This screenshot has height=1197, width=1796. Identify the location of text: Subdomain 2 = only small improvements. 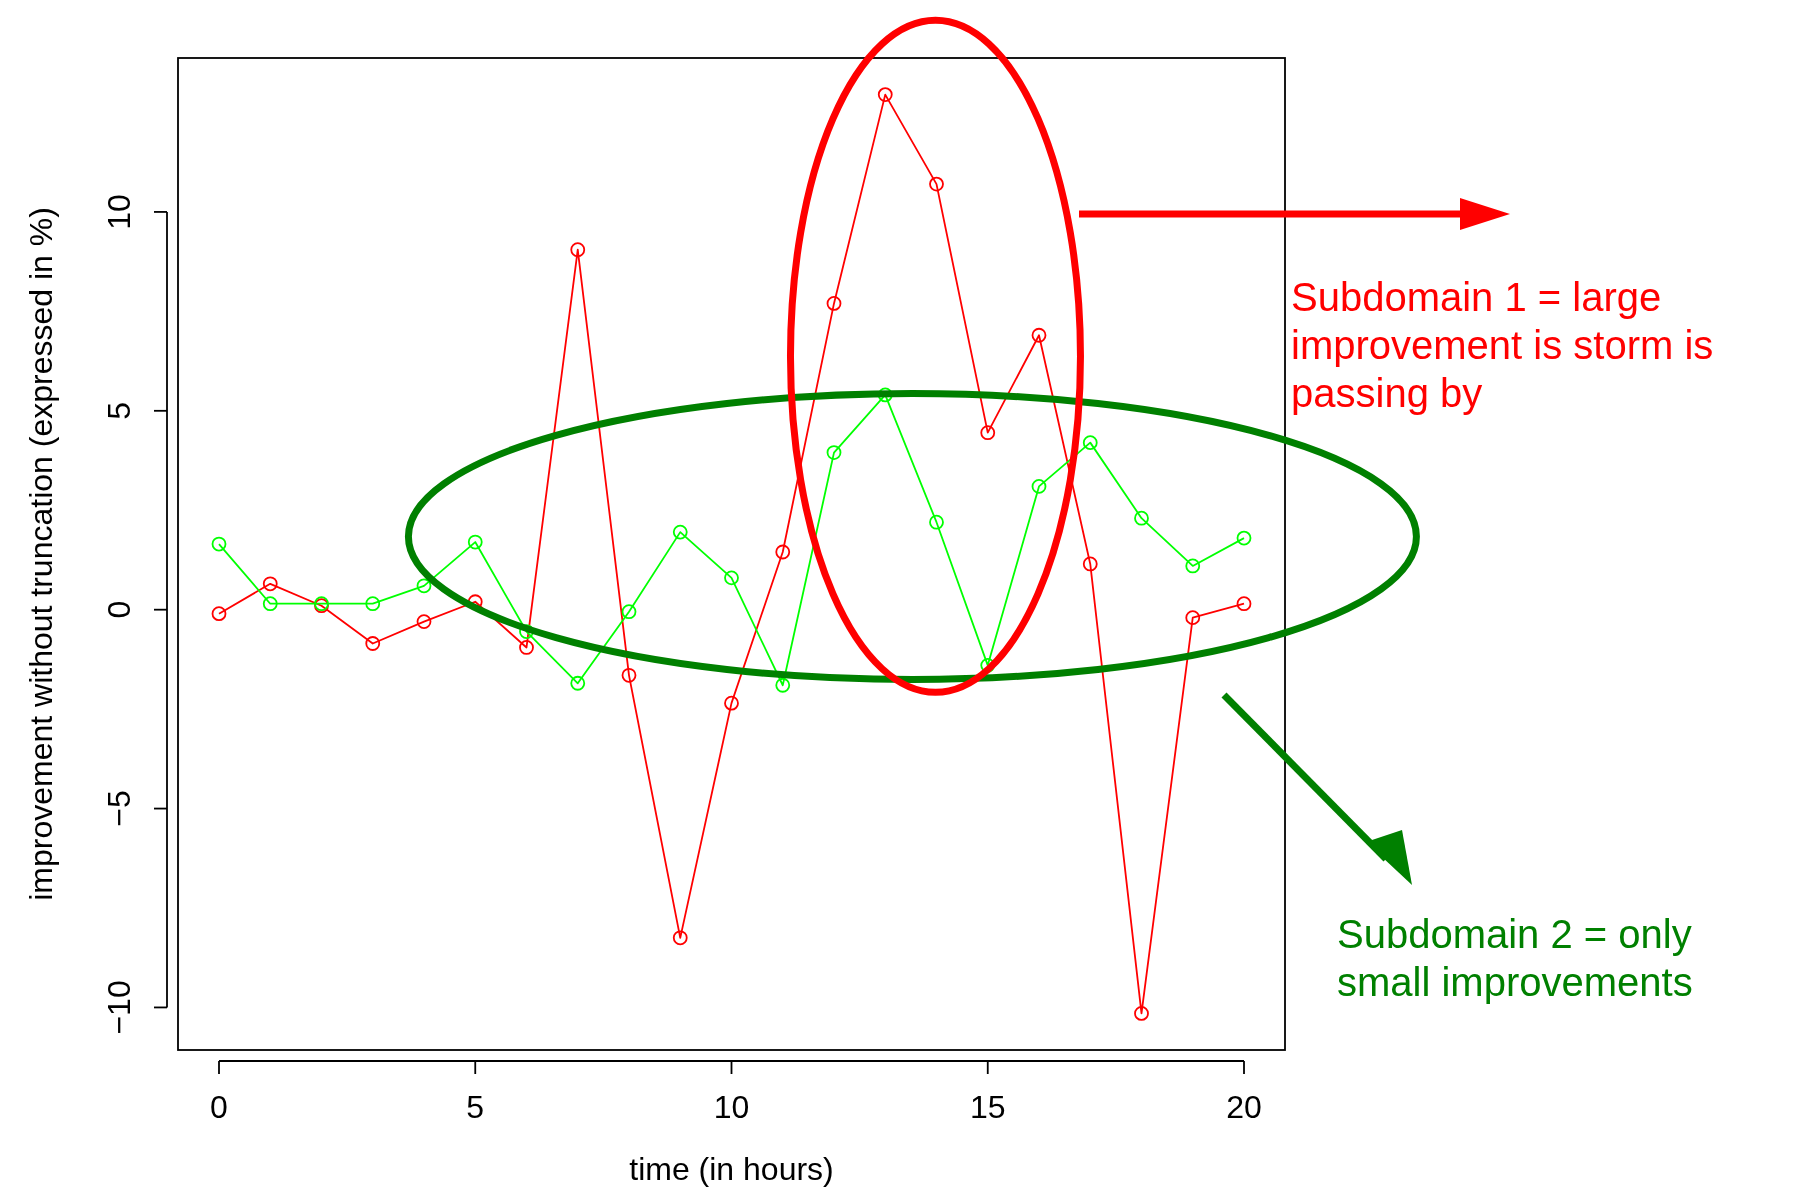
(1515, 958).